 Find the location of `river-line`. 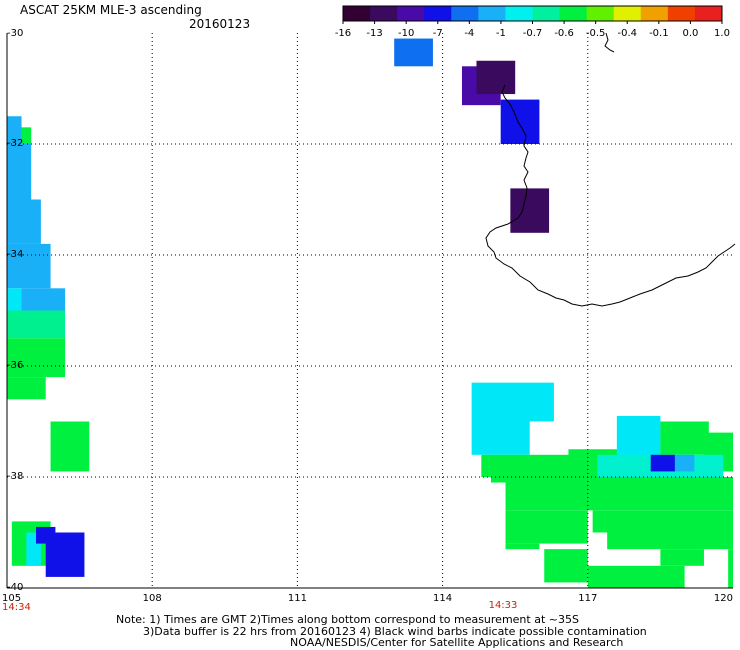

river-line is located at coordinates (609, 42).